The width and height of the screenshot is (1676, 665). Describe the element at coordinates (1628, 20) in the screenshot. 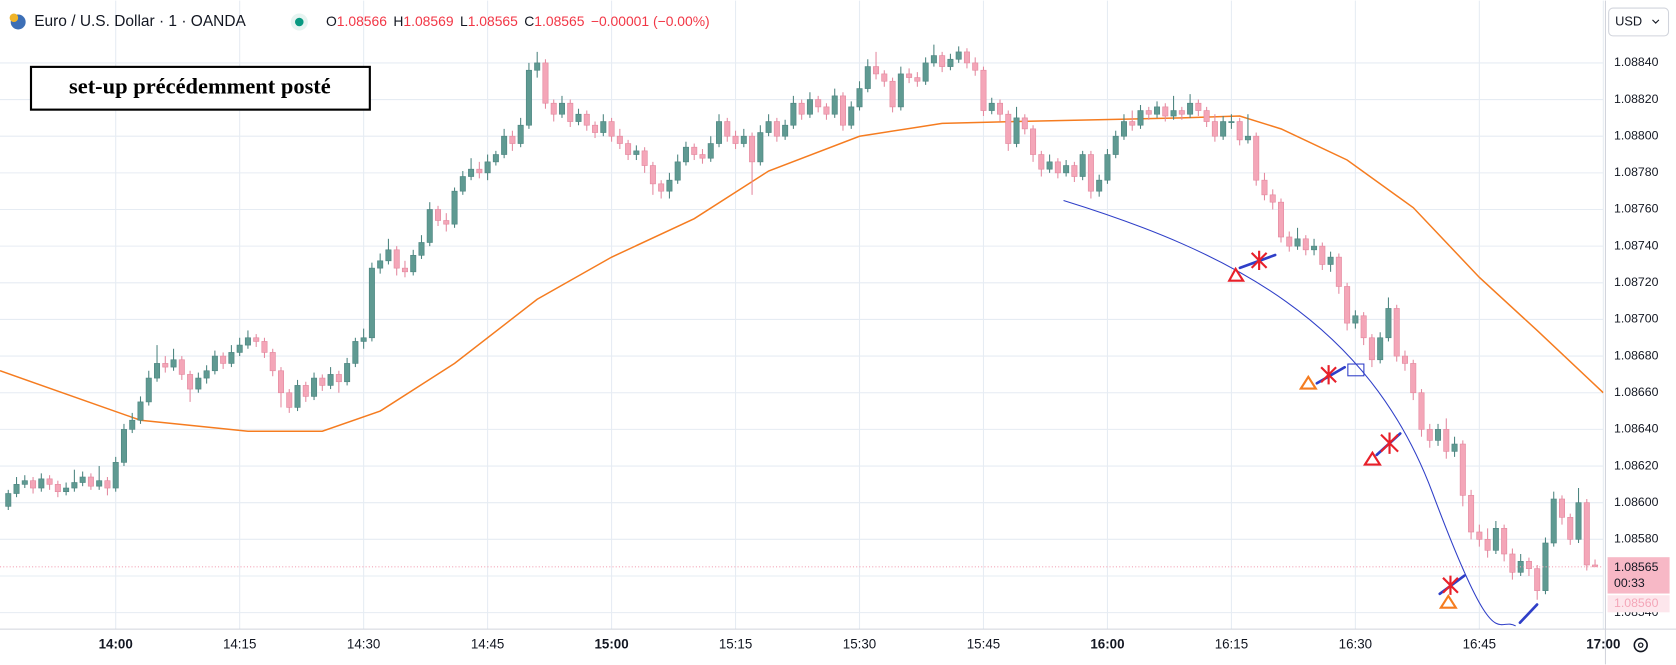

I see `currency-label: USD` at that location.